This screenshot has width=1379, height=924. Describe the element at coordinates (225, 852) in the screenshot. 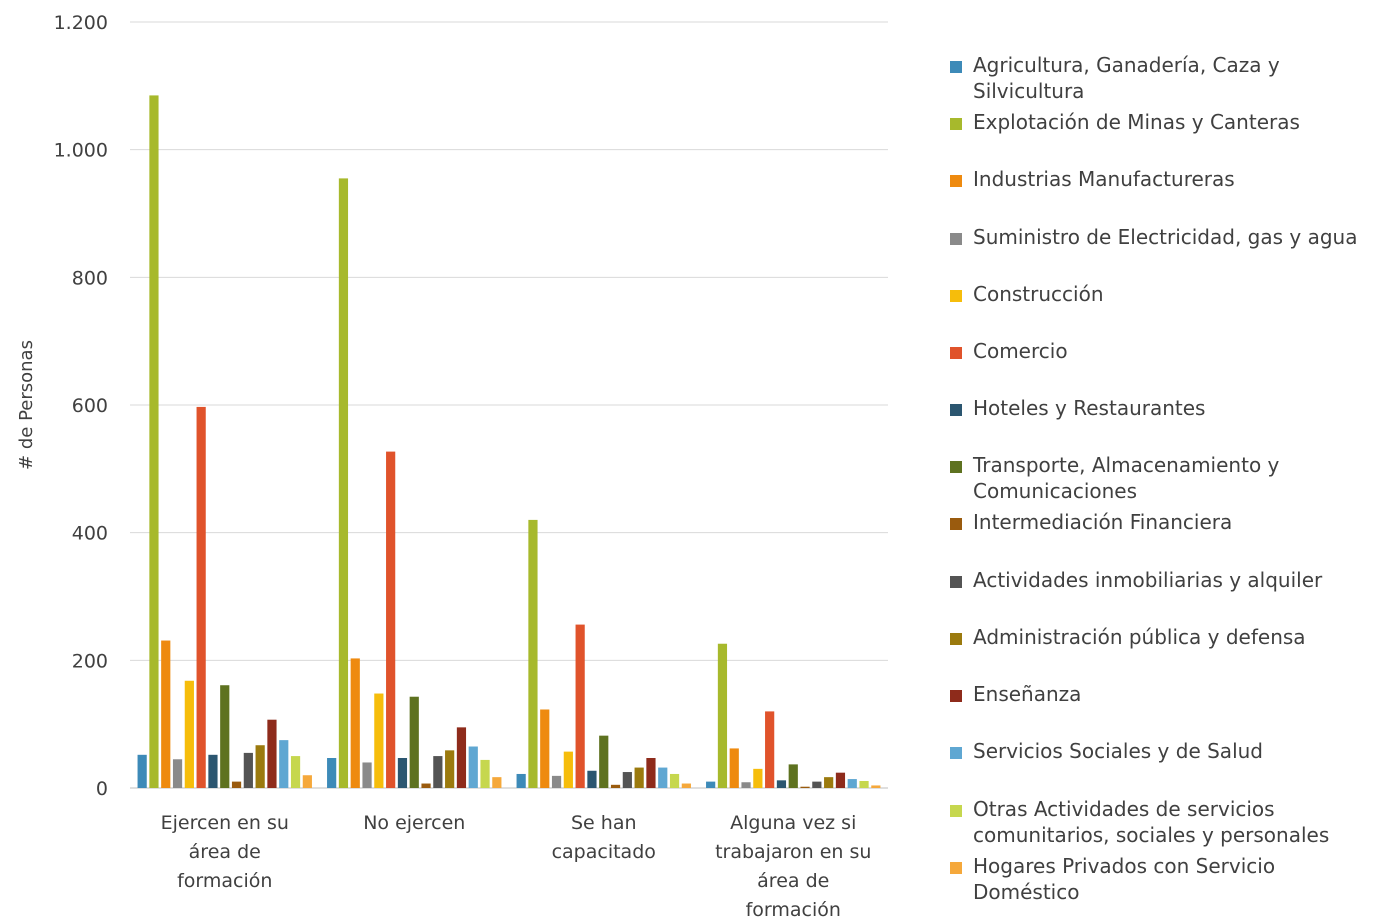

I see `x-category-label: Ejercen en su área de formación` at that location.